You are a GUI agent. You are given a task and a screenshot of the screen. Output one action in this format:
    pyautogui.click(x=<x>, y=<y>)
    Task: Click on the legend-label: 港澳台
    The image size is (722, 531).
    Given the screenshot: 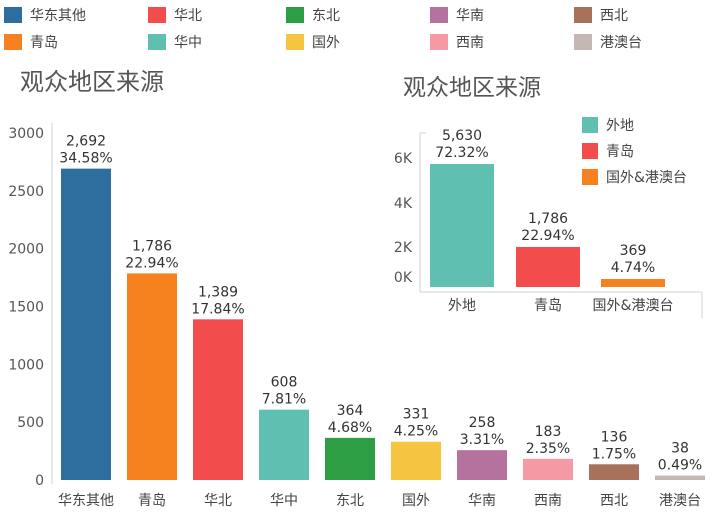 What is the action you would take?
    pyautogui.click(x=621, y=43)
    